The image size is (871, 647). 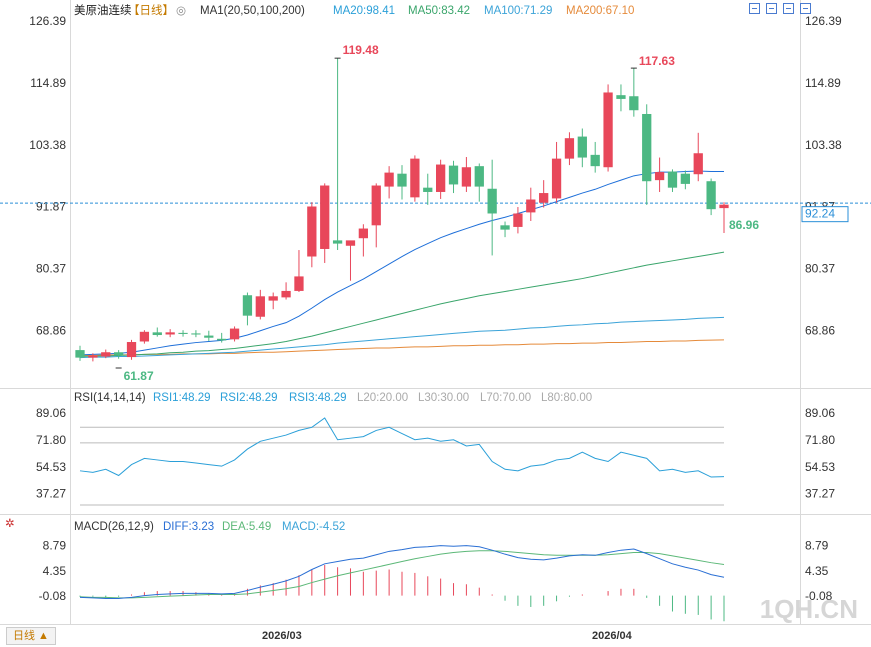 What do you see at coordinates (51, 330) in the screenshot?
I see `price-tick-left: 68.86` at bounding box center [51, 330].